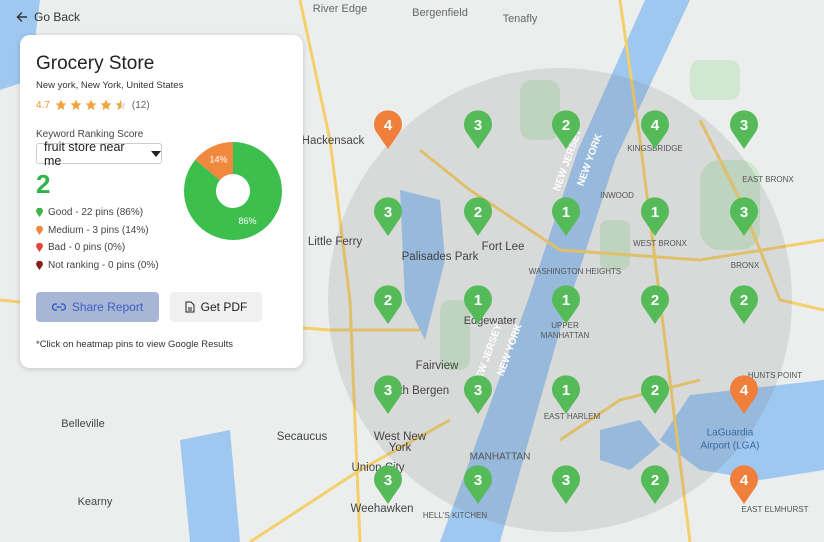 The width and height of the screenshot is (824, 542). I want to click on donut-label: 86%, so click(247, 221).